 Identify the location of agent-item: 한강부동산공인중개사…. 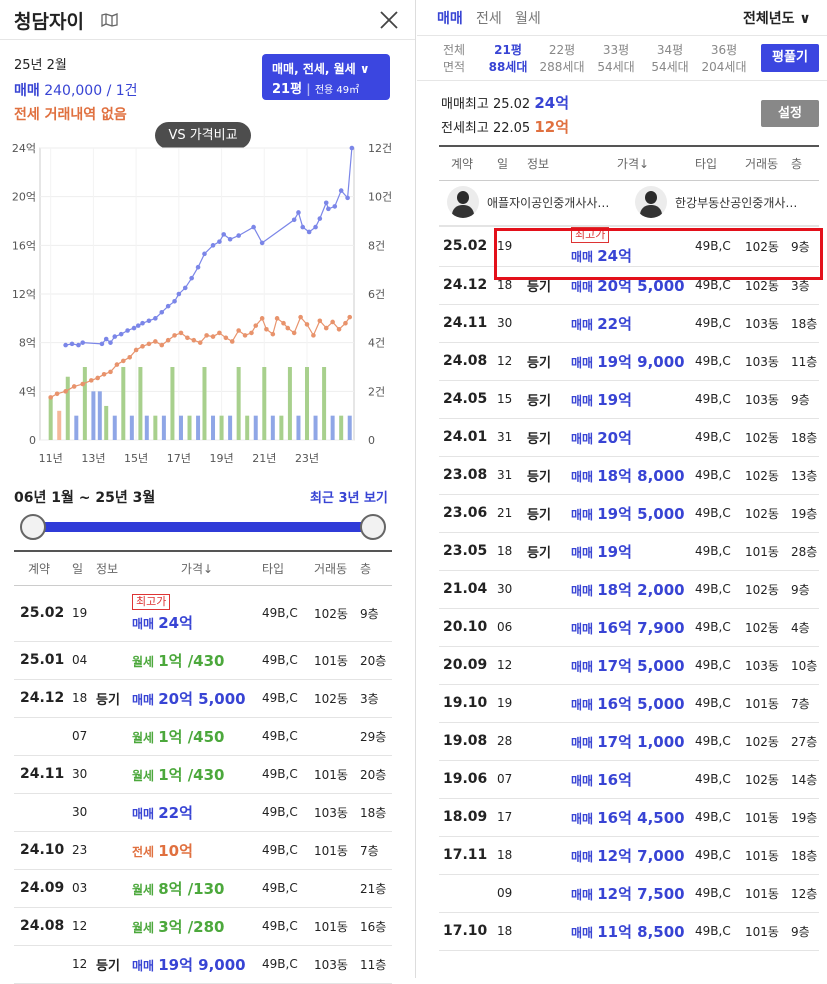
(716, 202).